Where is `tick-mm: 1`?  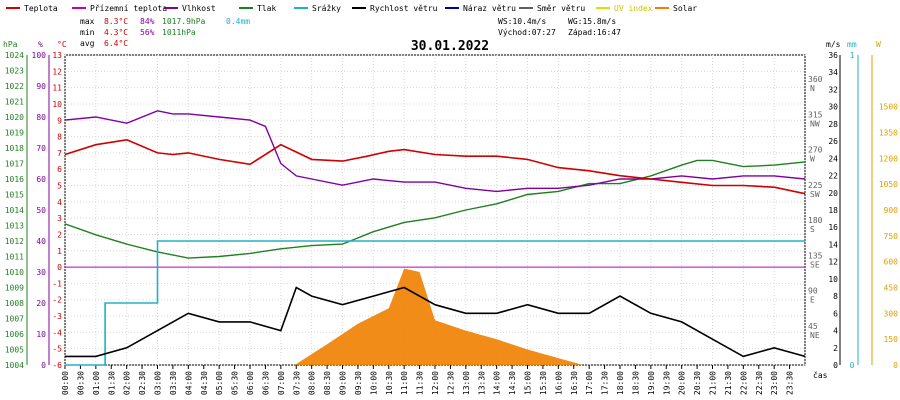 tick-mm: 1 is located at coordinates (852, 55).